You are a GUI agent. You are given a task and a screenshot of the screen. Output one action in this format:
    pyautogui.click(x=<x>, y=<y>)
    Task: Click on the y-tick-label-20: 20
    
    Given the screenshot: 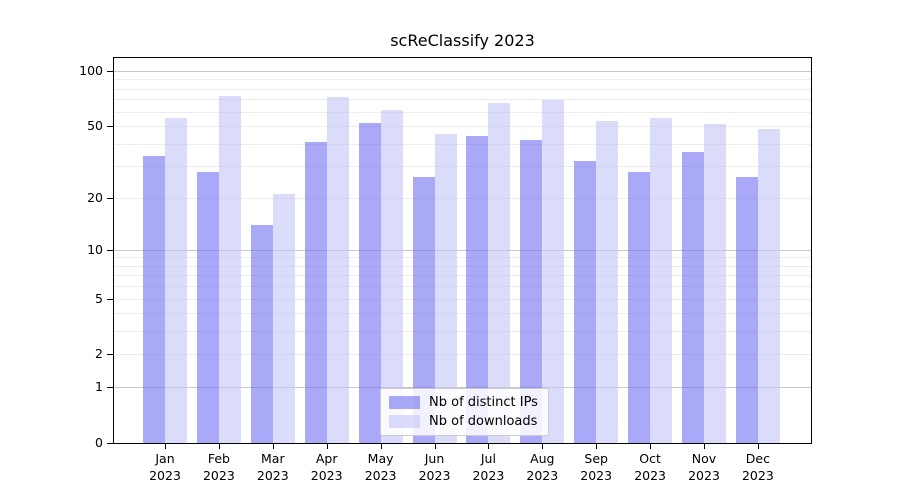 What is the action you would take?
    pyautogui.click(x=95, y=197)
    